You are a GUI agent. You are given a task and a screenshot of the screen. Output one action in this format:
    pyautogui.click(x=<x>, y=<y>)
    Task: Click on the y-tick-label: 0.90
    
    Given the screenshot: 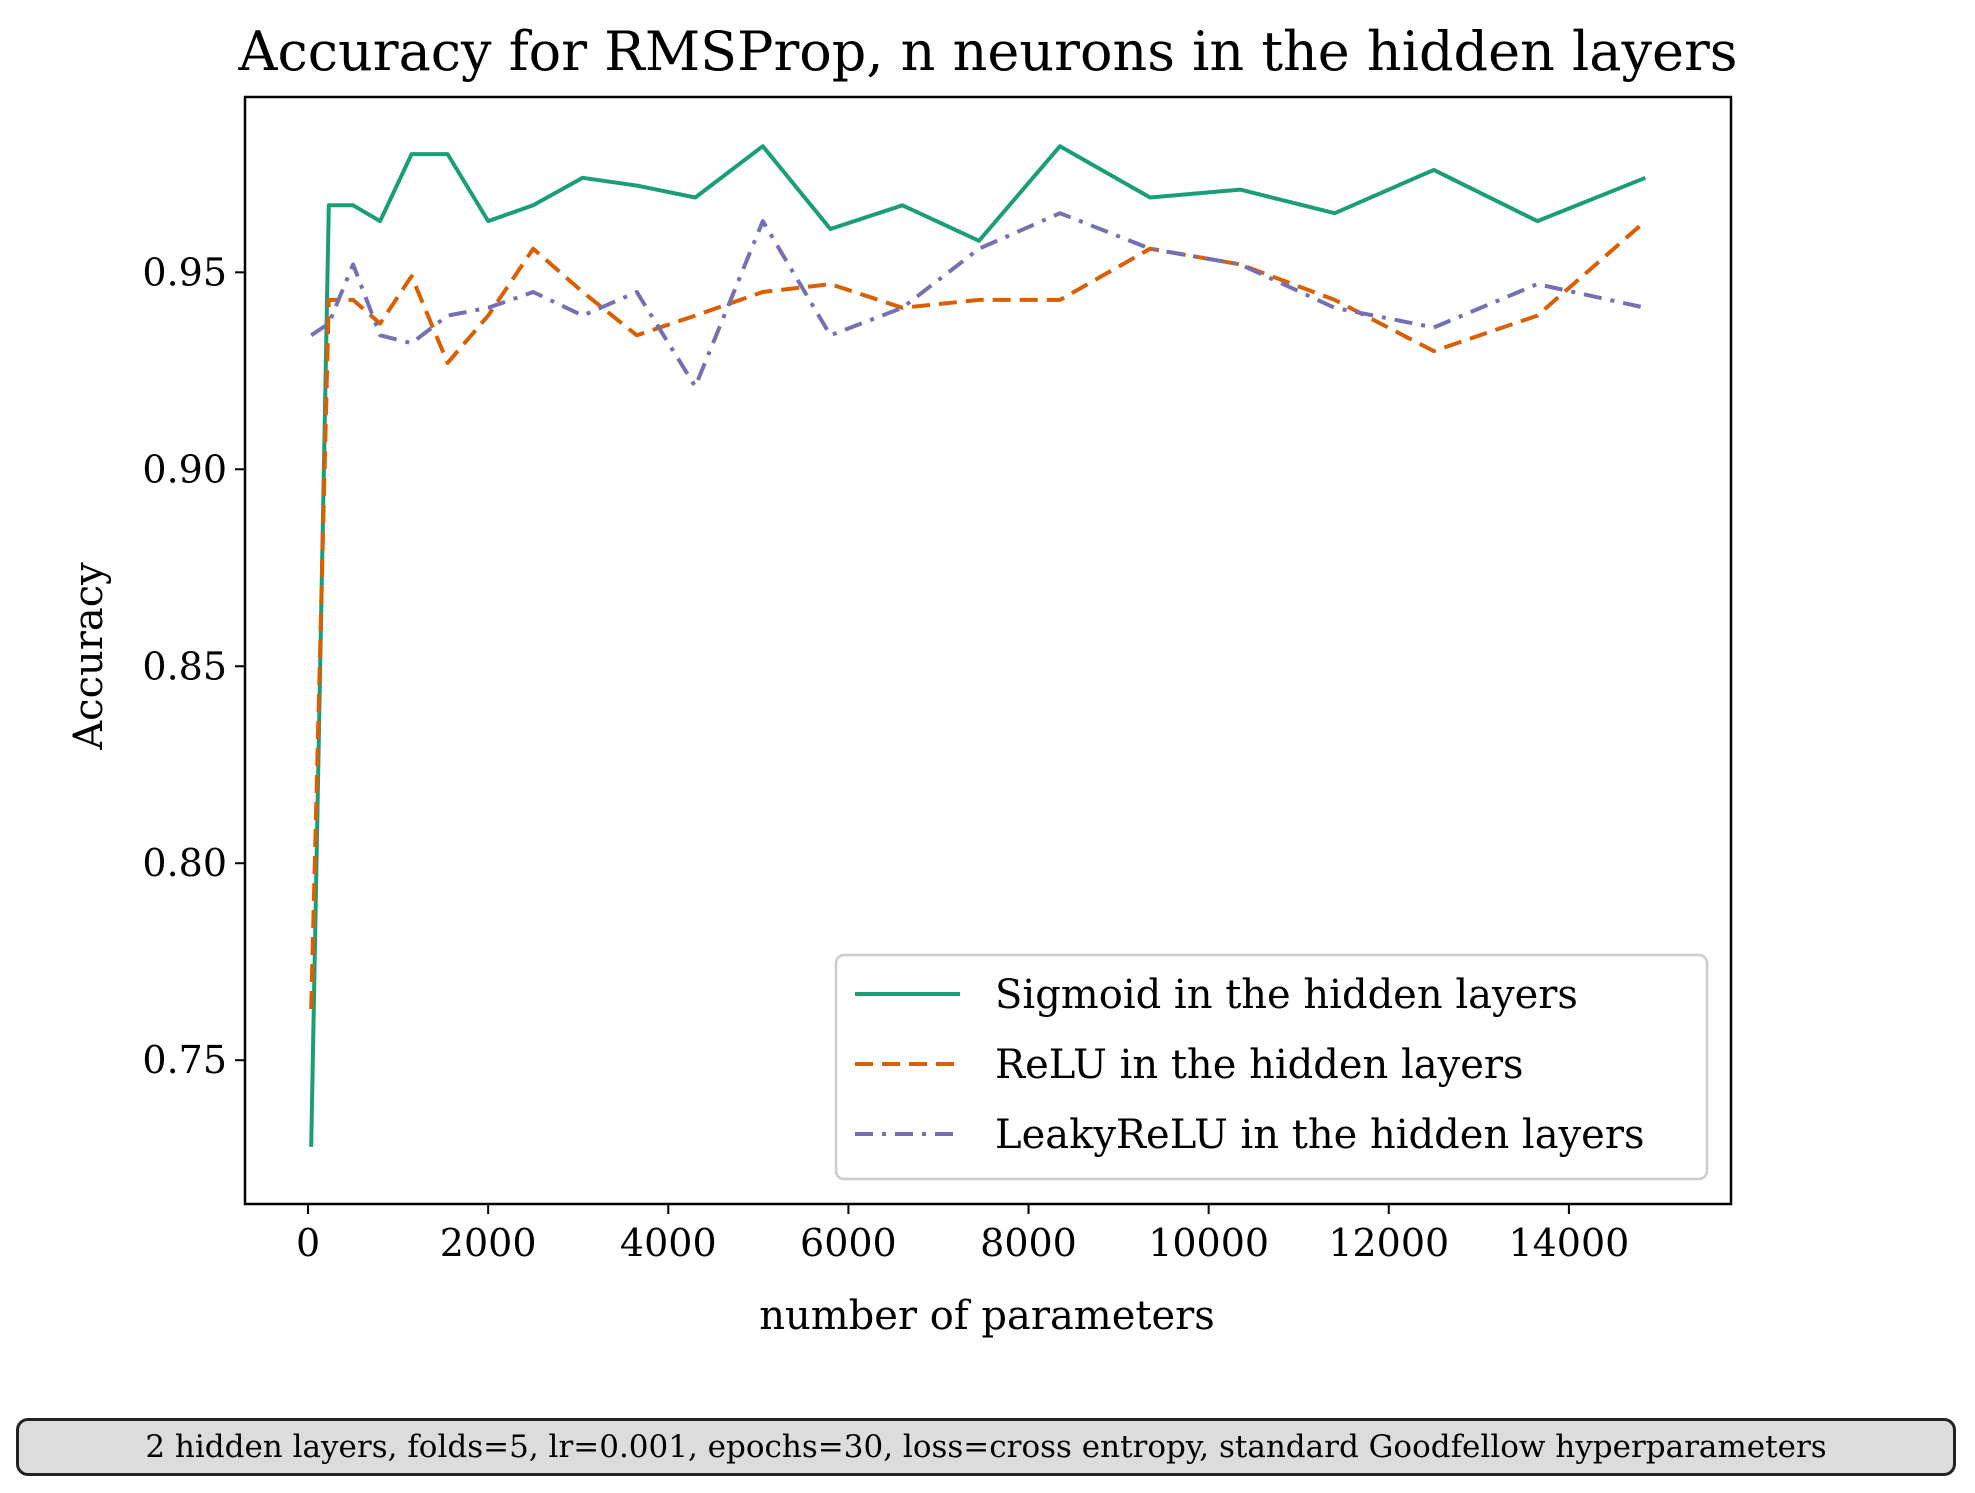 What is the action you would take?
    pyautogui.click(x=184, y=469)
    